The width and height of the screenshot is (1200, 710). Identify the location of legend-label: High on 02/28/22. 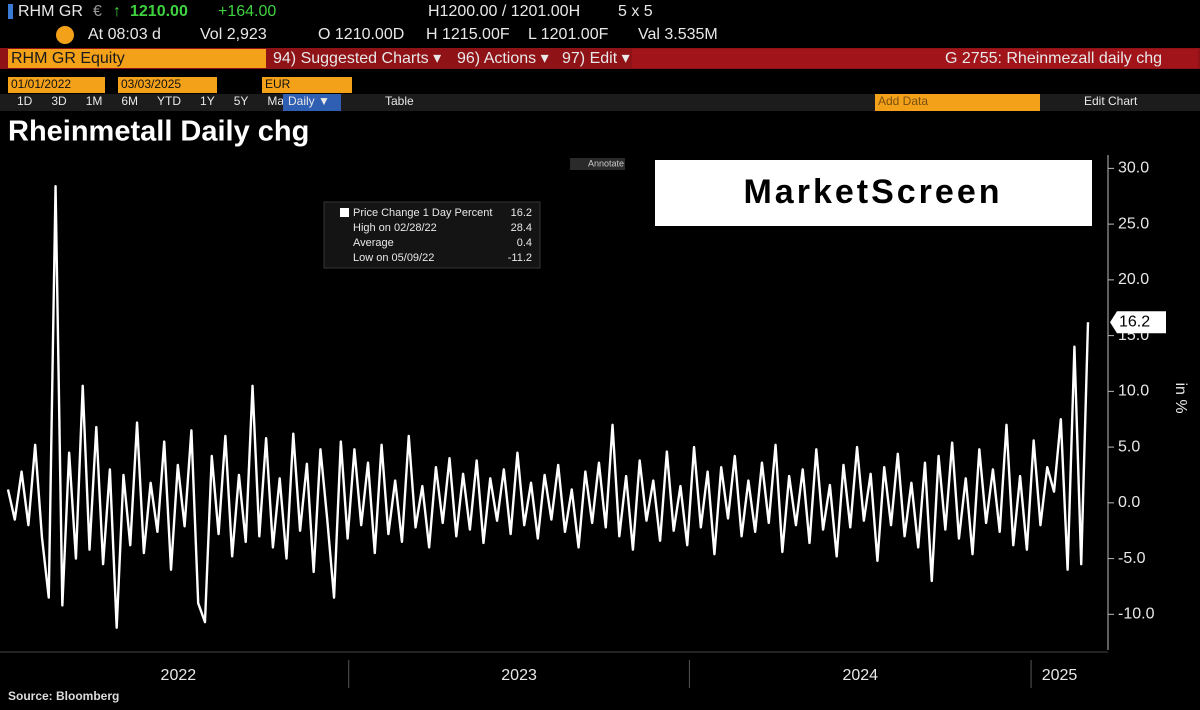
(395, 228).